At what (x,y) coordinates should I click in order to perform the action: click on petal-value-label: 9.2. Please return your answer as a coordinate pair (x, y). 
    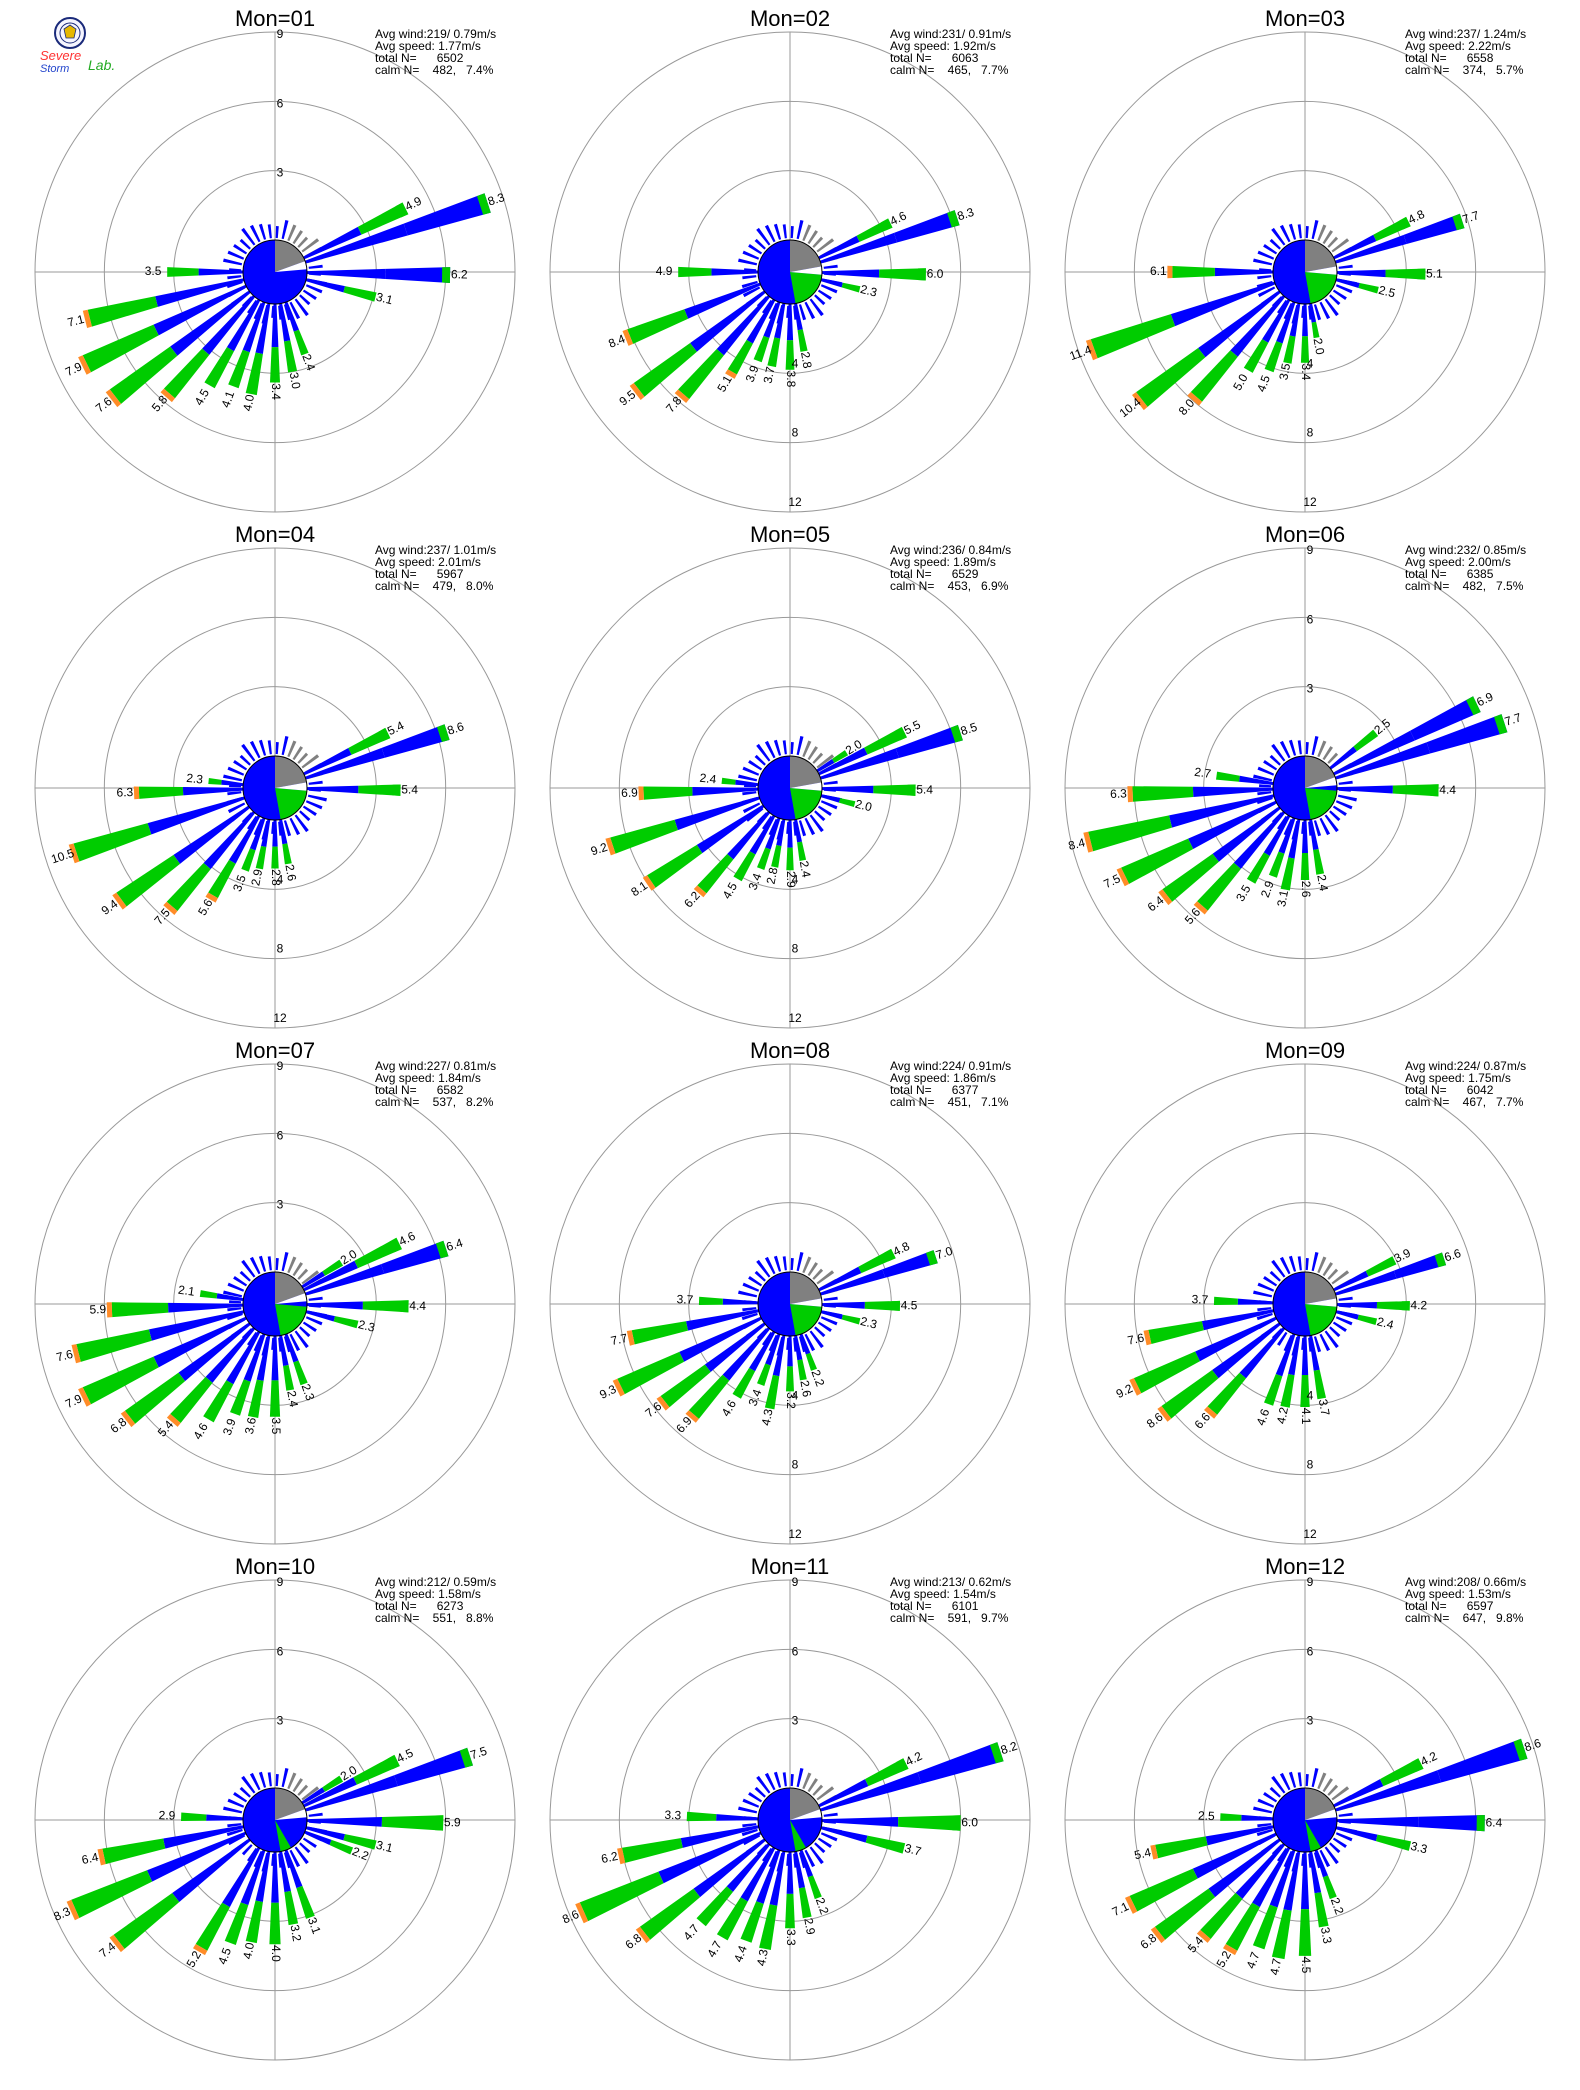
    Looking at the image, I should click on (599, 849).